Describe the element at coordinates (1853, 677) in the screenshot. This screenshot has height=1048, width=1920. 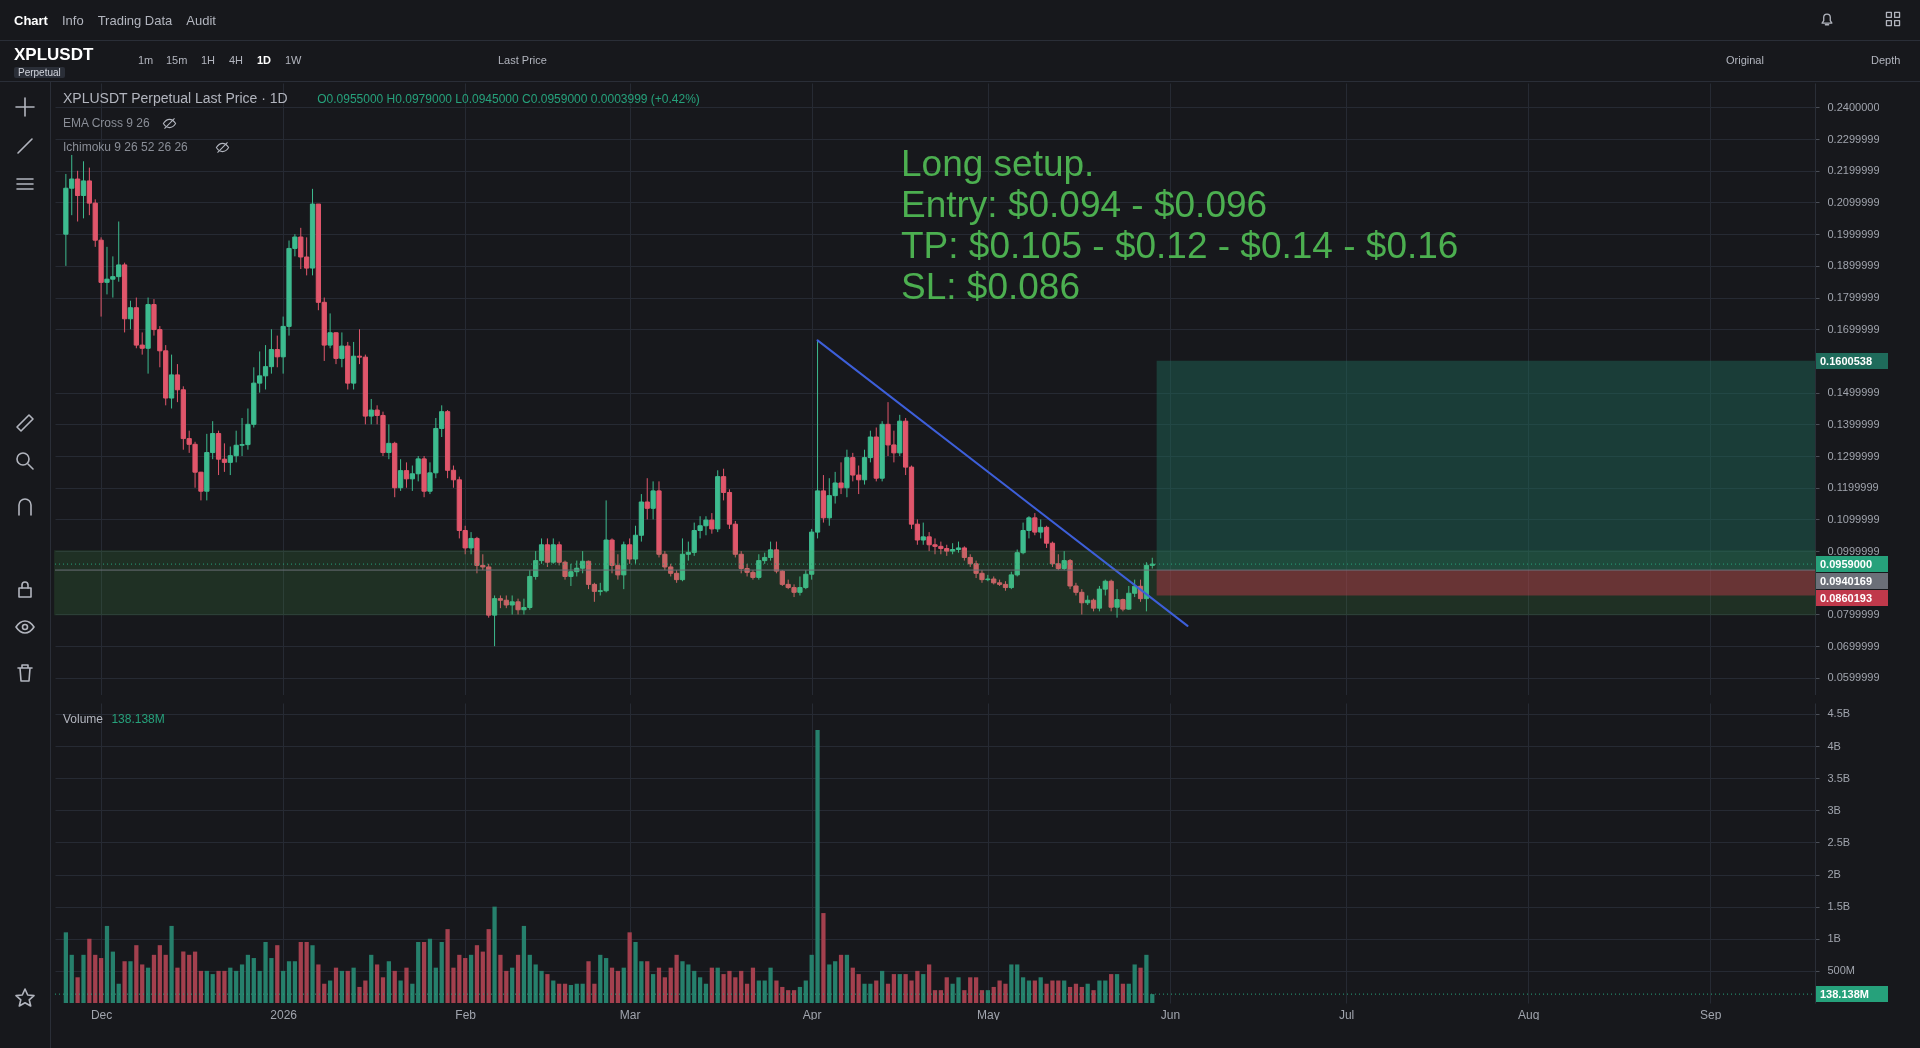
I see `y-tick-label: 0.0599999` at that location.